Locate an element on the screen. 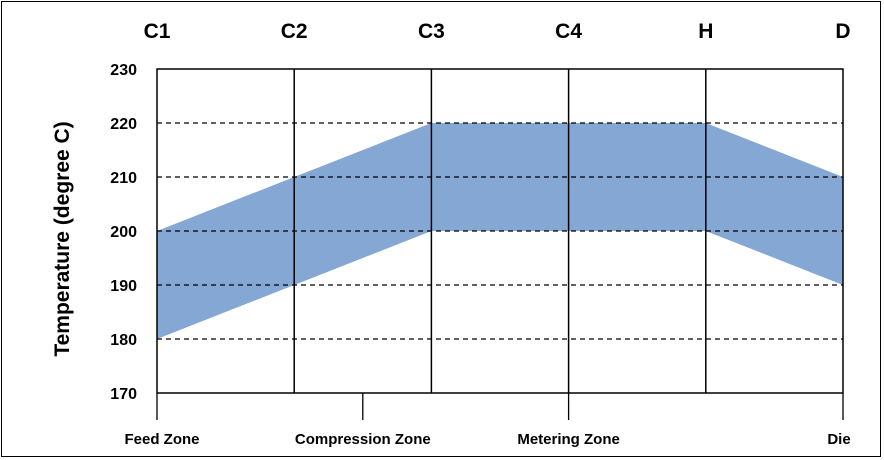 This screenshot has height=460, width=884. top-category-label: D is located at coordinates (842, 31).